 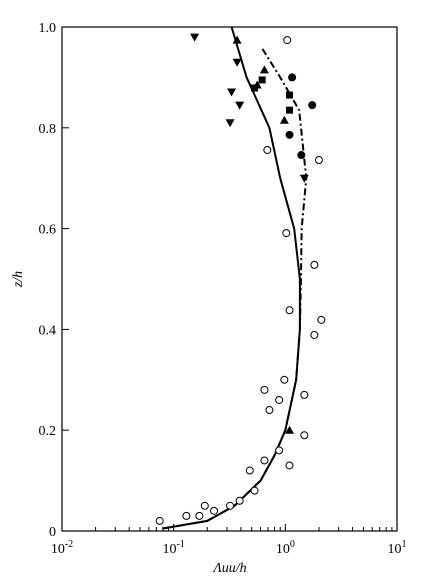 What do you see at coordinates (18, 279) in the screenshot?
I see `y-axis-label: z/h` at bounding box center [18, 279].